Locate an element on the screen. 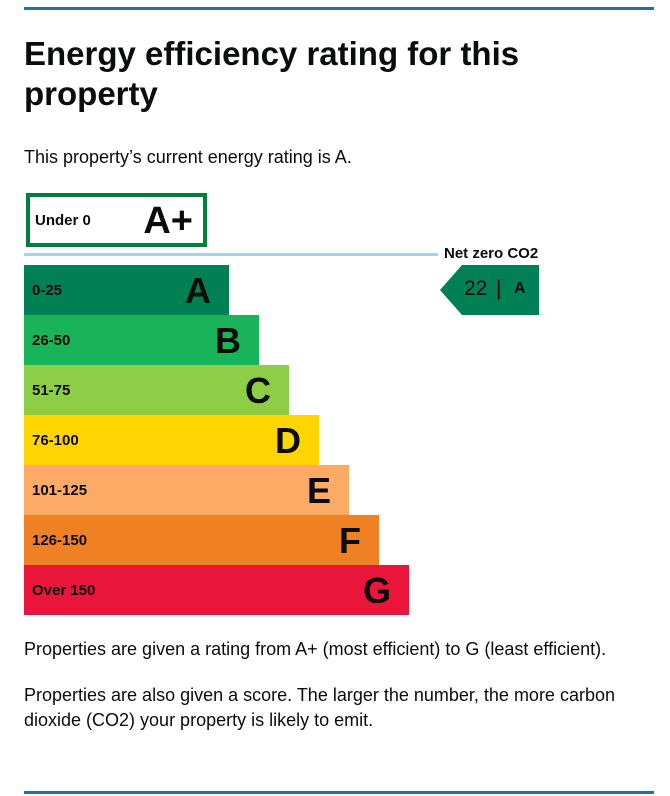 The width and height of the screenshot is (670, 796). rating-band-c: 51-75 C is located at coordinates (156, 390).